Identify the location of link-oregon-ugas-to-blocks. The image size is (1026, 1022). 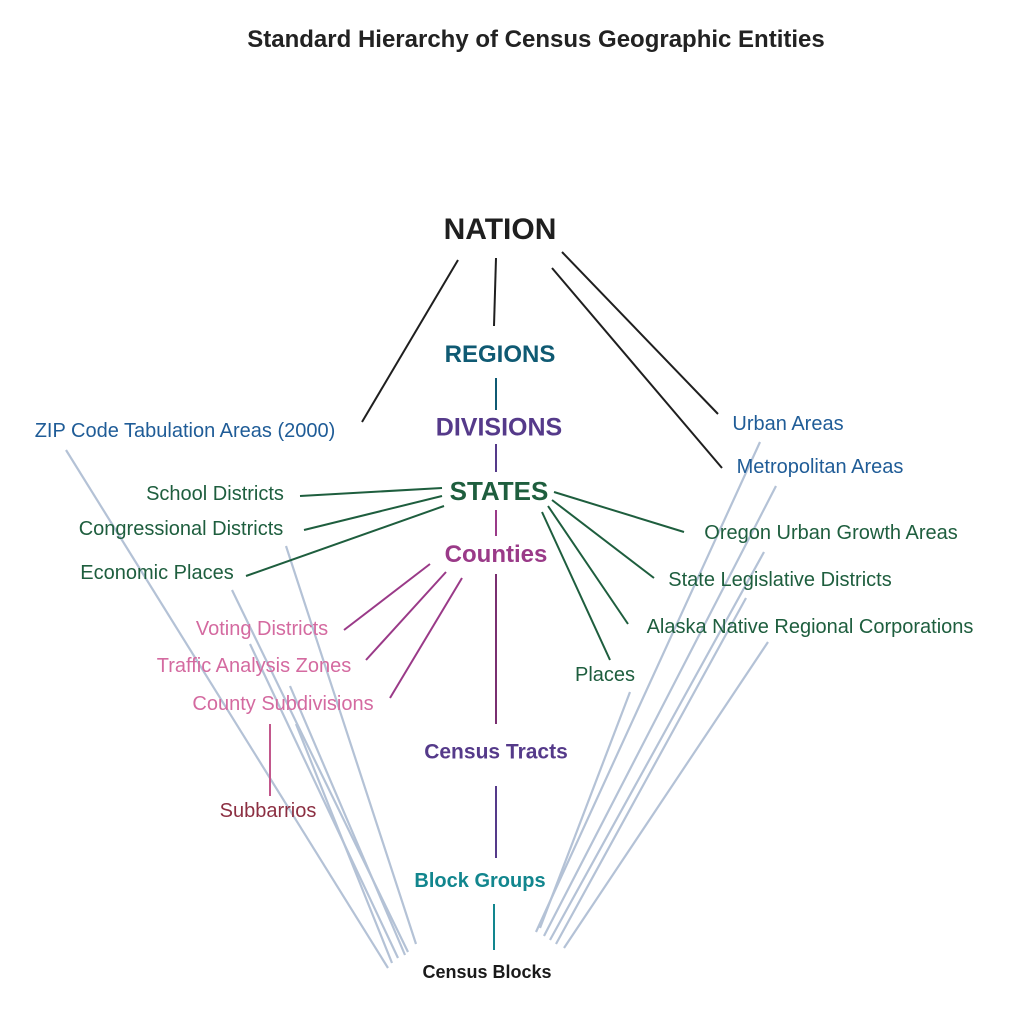
(657, 746).